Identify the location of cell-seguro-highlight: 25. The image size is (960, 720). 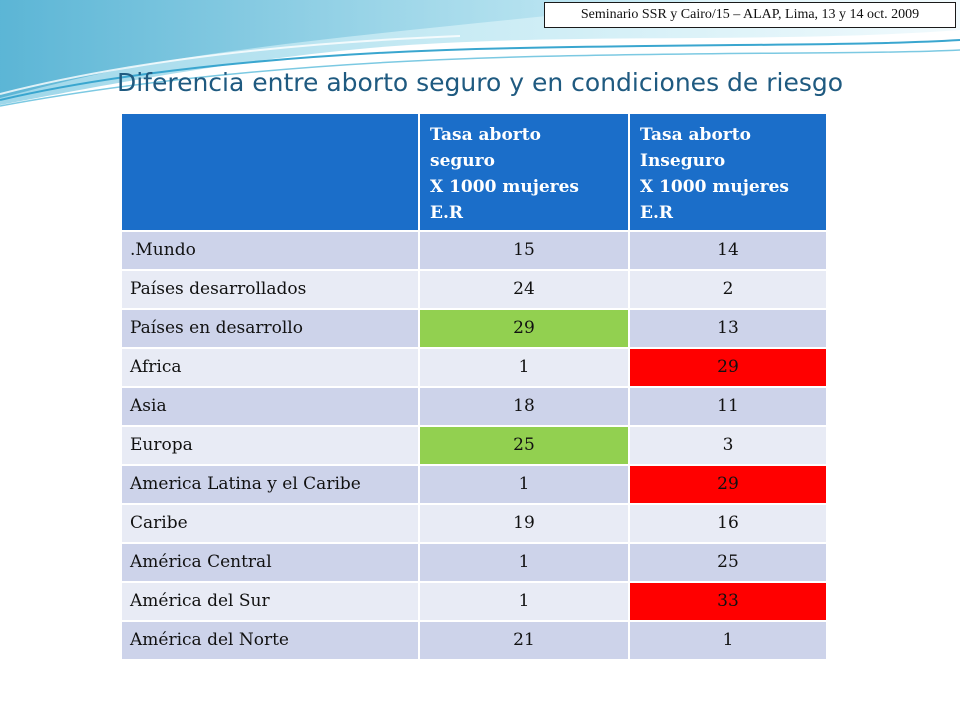
(524, 445).